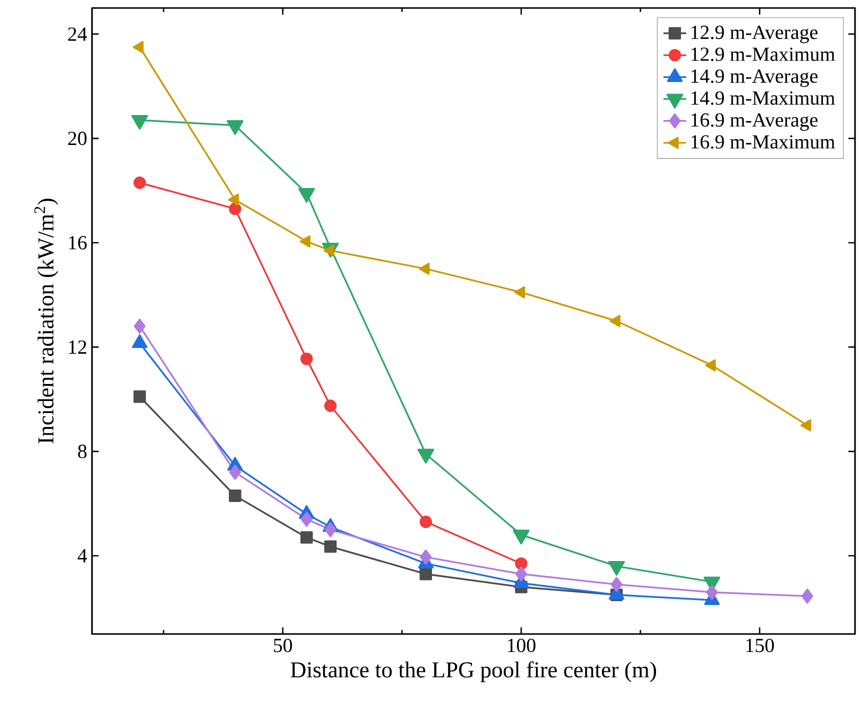  I want to click on y-tick-label: 4, so click(82, 555).